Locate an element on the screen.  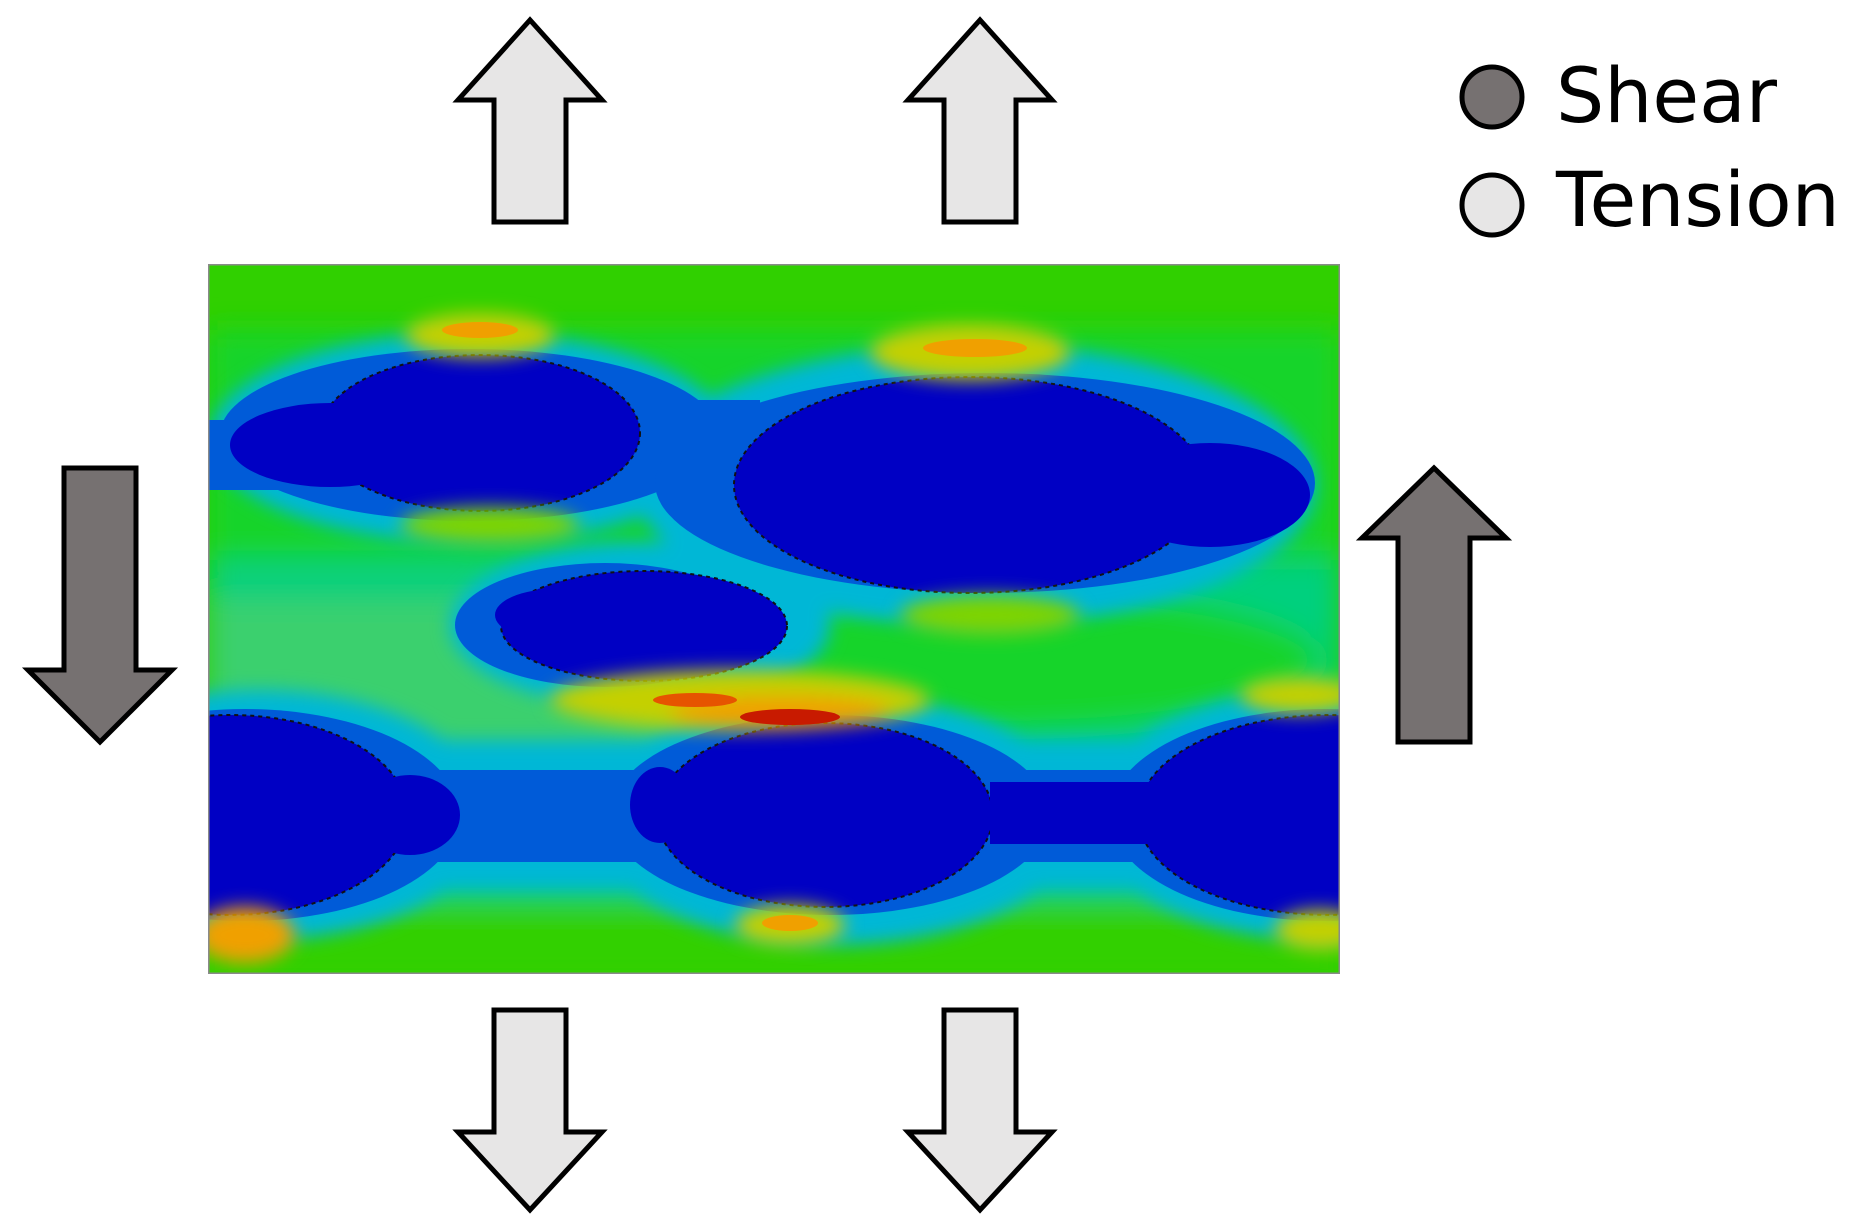
tension-arrow-bottom-right is located at coordinates (980, 1110).